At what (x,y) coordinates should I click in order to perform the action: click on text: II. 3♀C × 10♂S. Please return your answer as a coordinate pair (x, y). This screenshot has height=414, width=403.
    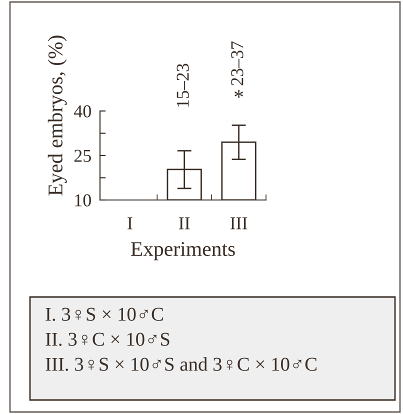
    Looking at the image, I should click on (108, 339).